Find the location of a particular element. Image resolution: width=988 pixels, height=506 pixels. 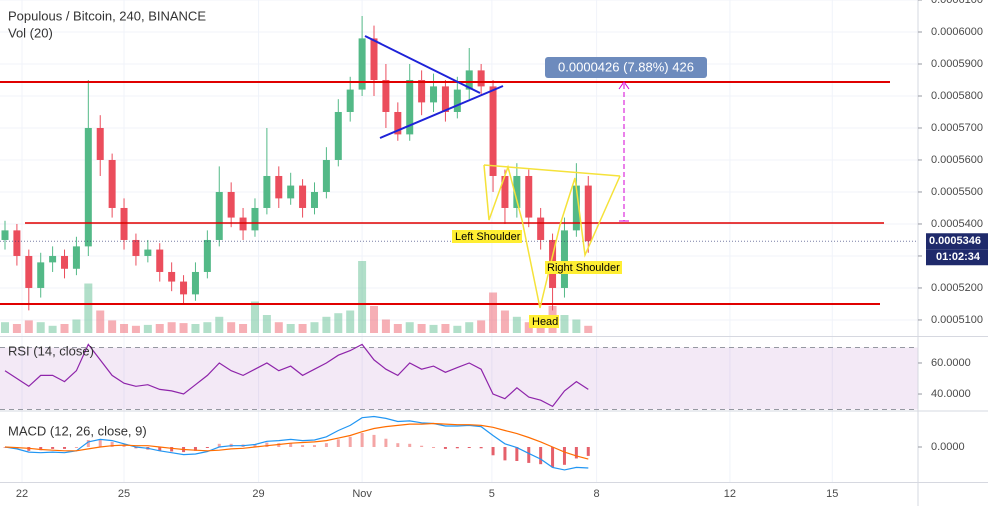

rsi-band is located at coordinates (459, 378).